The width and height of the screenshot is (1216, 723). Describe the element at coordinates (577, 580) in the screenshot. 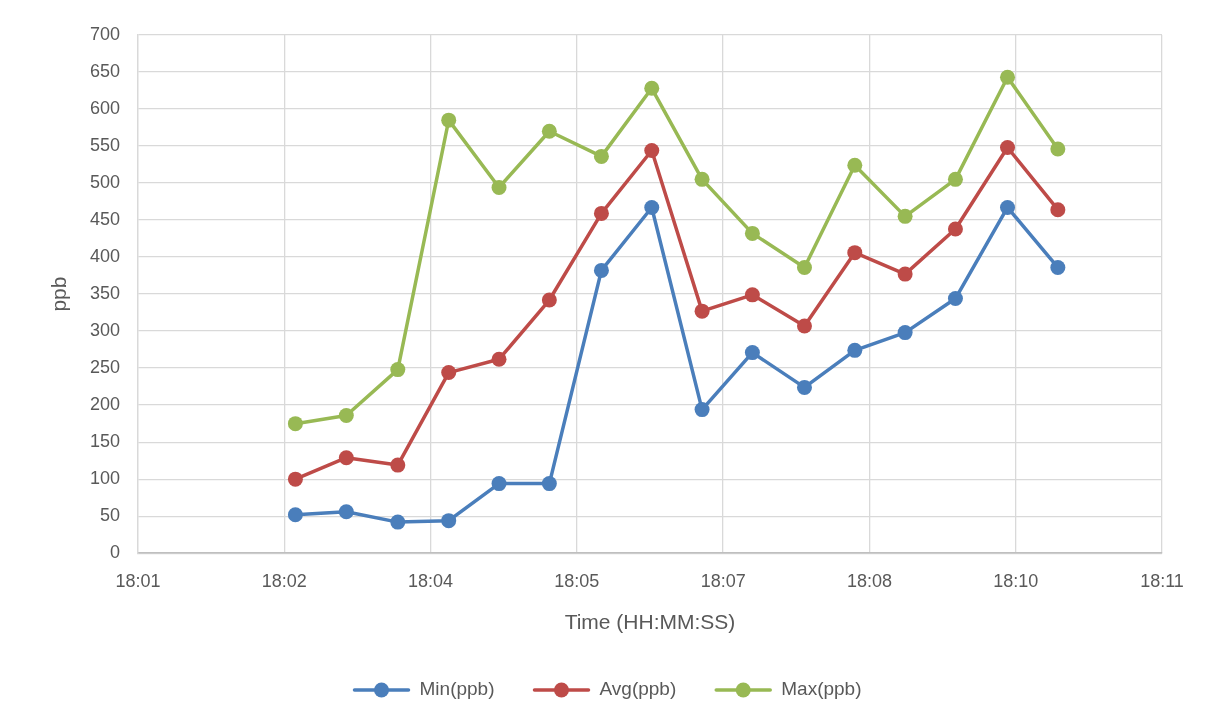

I see `x-tick-label: 18:05` at that location.